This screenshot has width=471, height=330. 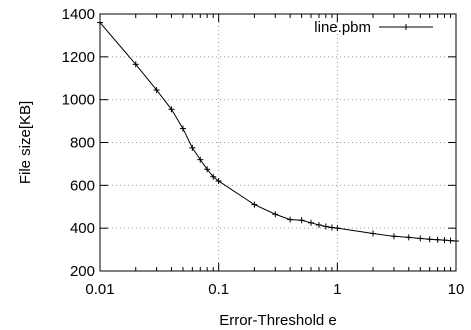 I want to click on legend-marker, so click(x=406, y=27).